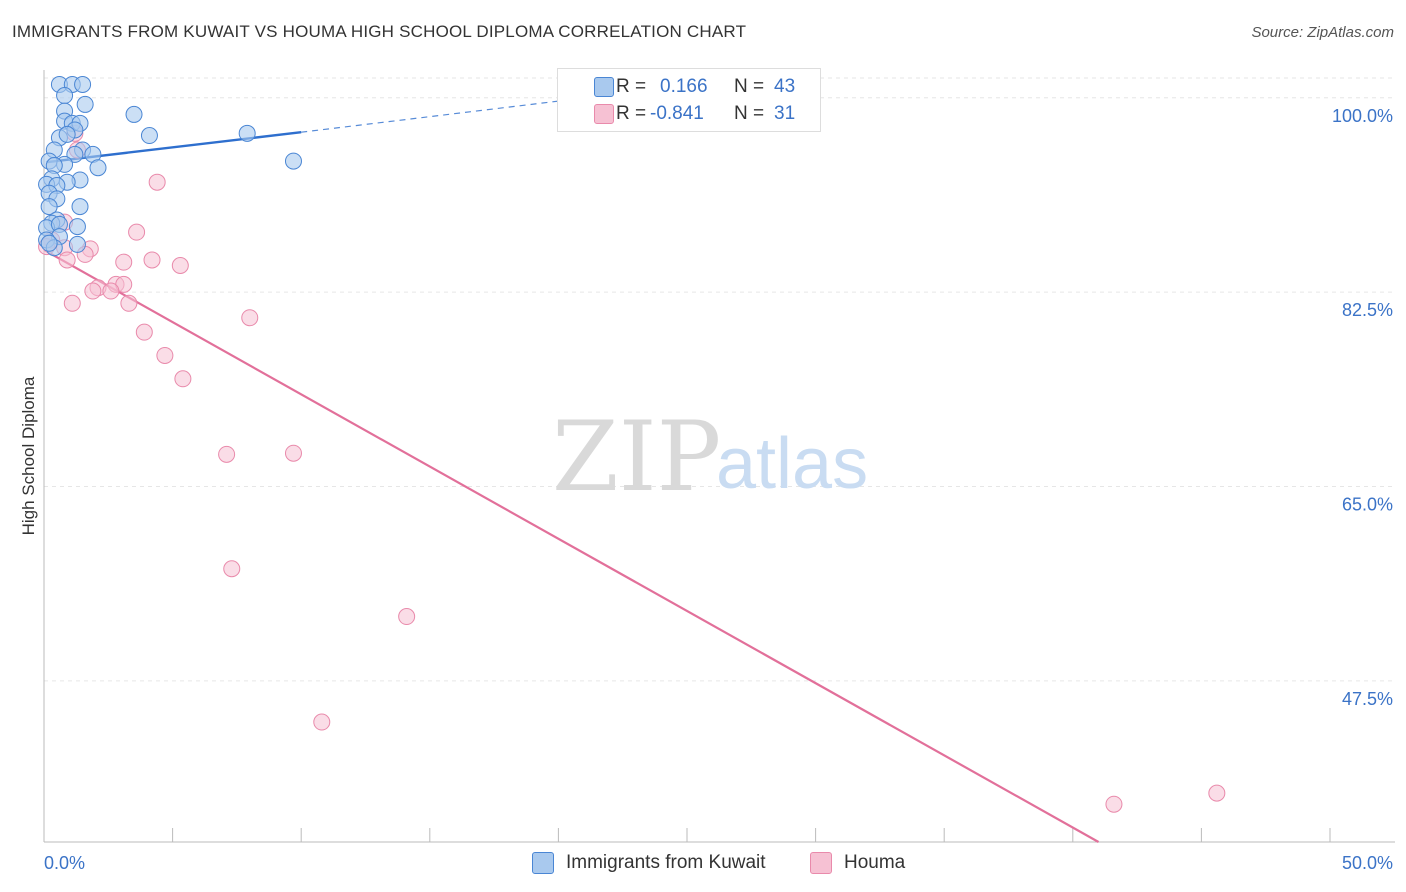 This screenshot has width=1406, height=892. Describe the element at coordinates (684, 86) in the screenshot. I see `legend-r-value: 0.166` at that location.